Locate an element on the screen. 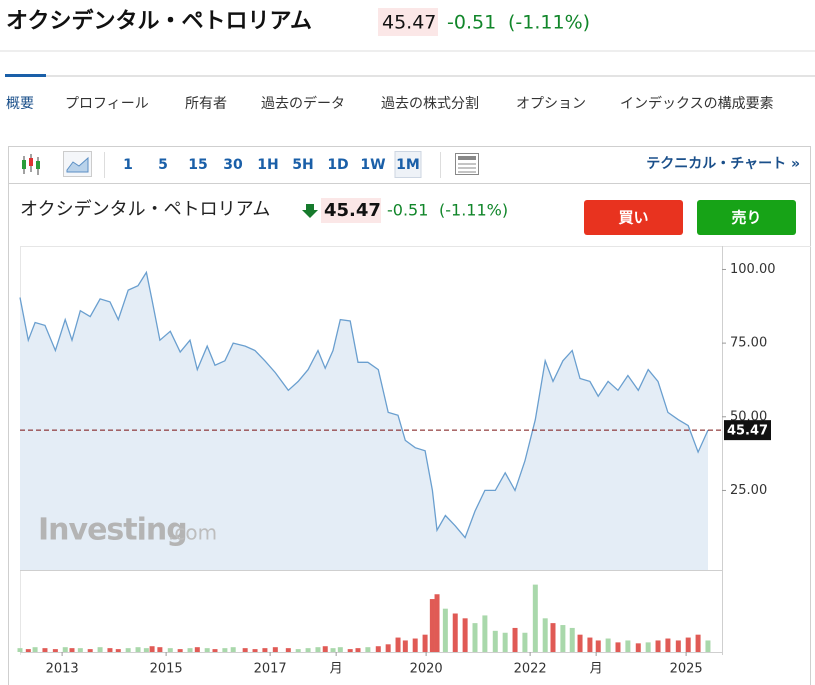 This screenshot has height=685, width=815. tab: 過去の株式分割 is located at coordinates (430, 103).